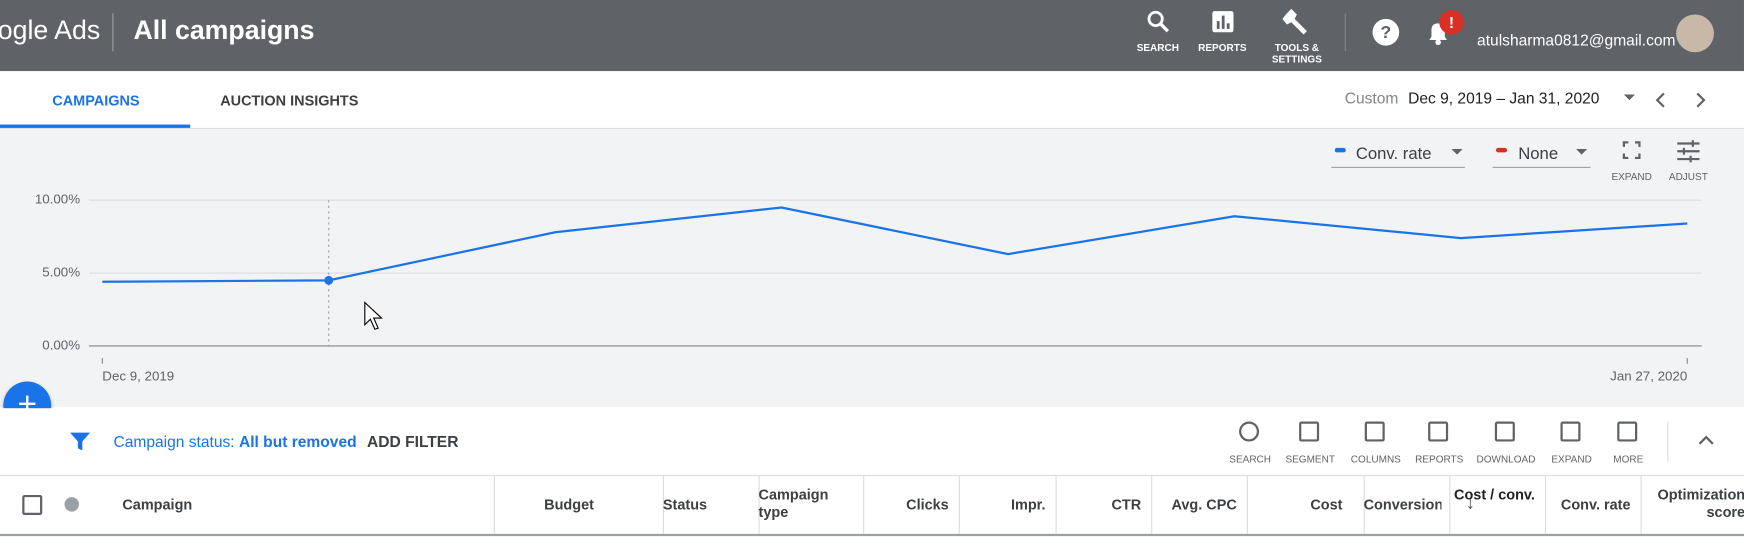 Image resolution: width=1744 pixels, height=538 pixels. Describe the element at coordinates (1028, 504) in the screenshot. I see `column-header: Impr.` at that location.